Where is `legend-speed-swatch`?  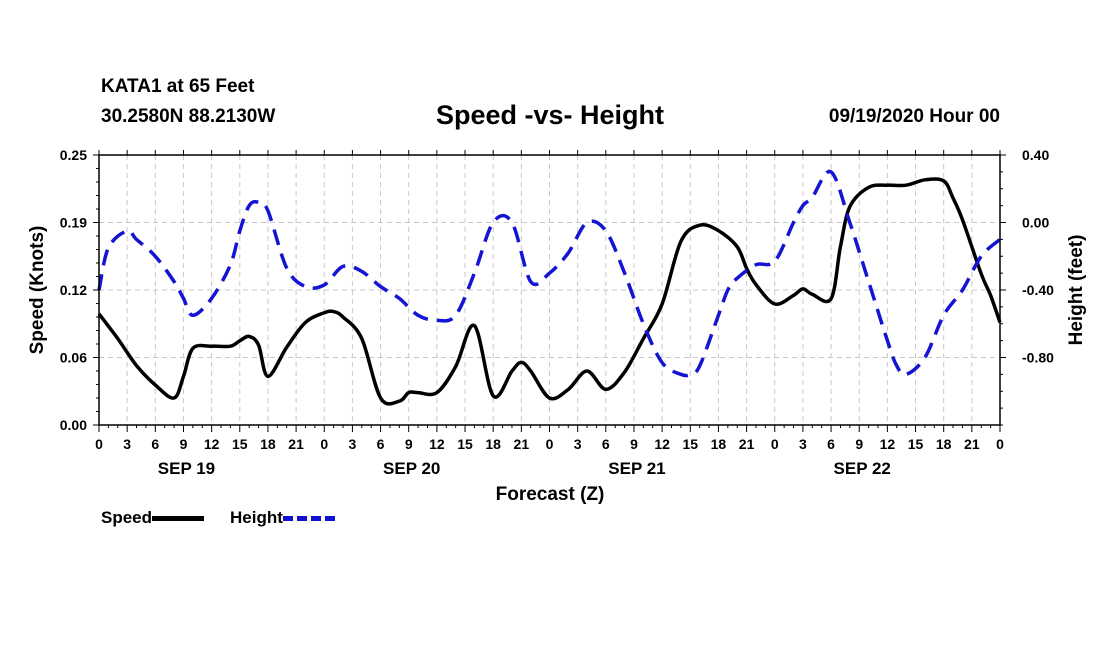
legend-speed-swatch is located at coordinates (178, 519).